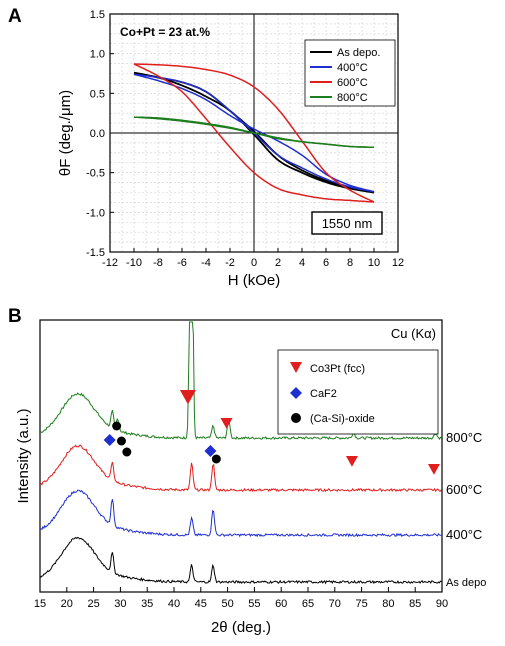  What do you see at coordinates (97, 134) in the screenshot?
I see `y-tick-label: 0.0` at bounding box center [97, 134].